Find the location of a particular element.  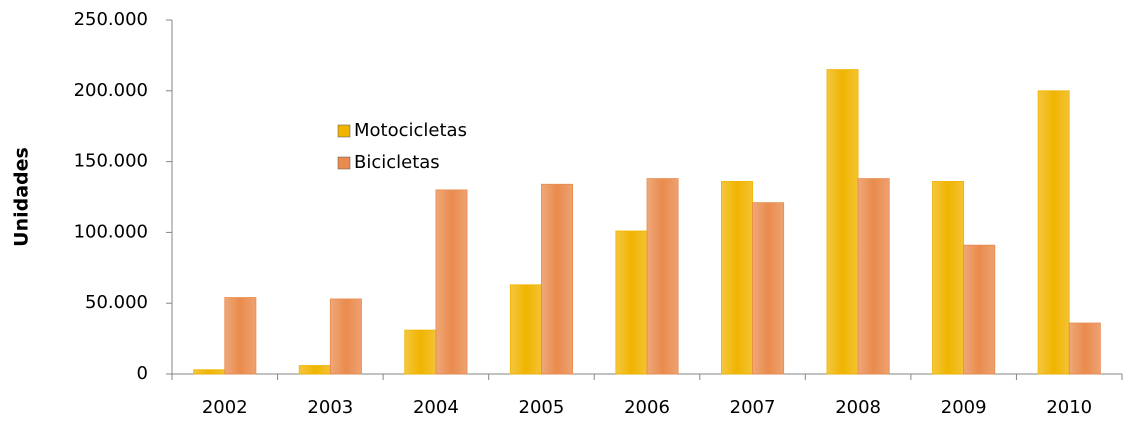

y-tick-label: 150.000 is located at coordinates (111, 161).